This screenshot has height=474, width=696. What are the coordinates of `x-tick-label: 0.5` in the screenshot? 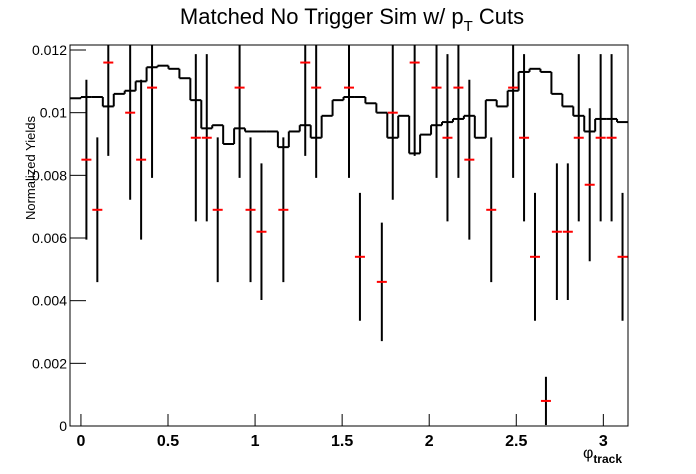 It's located at (168, 441).